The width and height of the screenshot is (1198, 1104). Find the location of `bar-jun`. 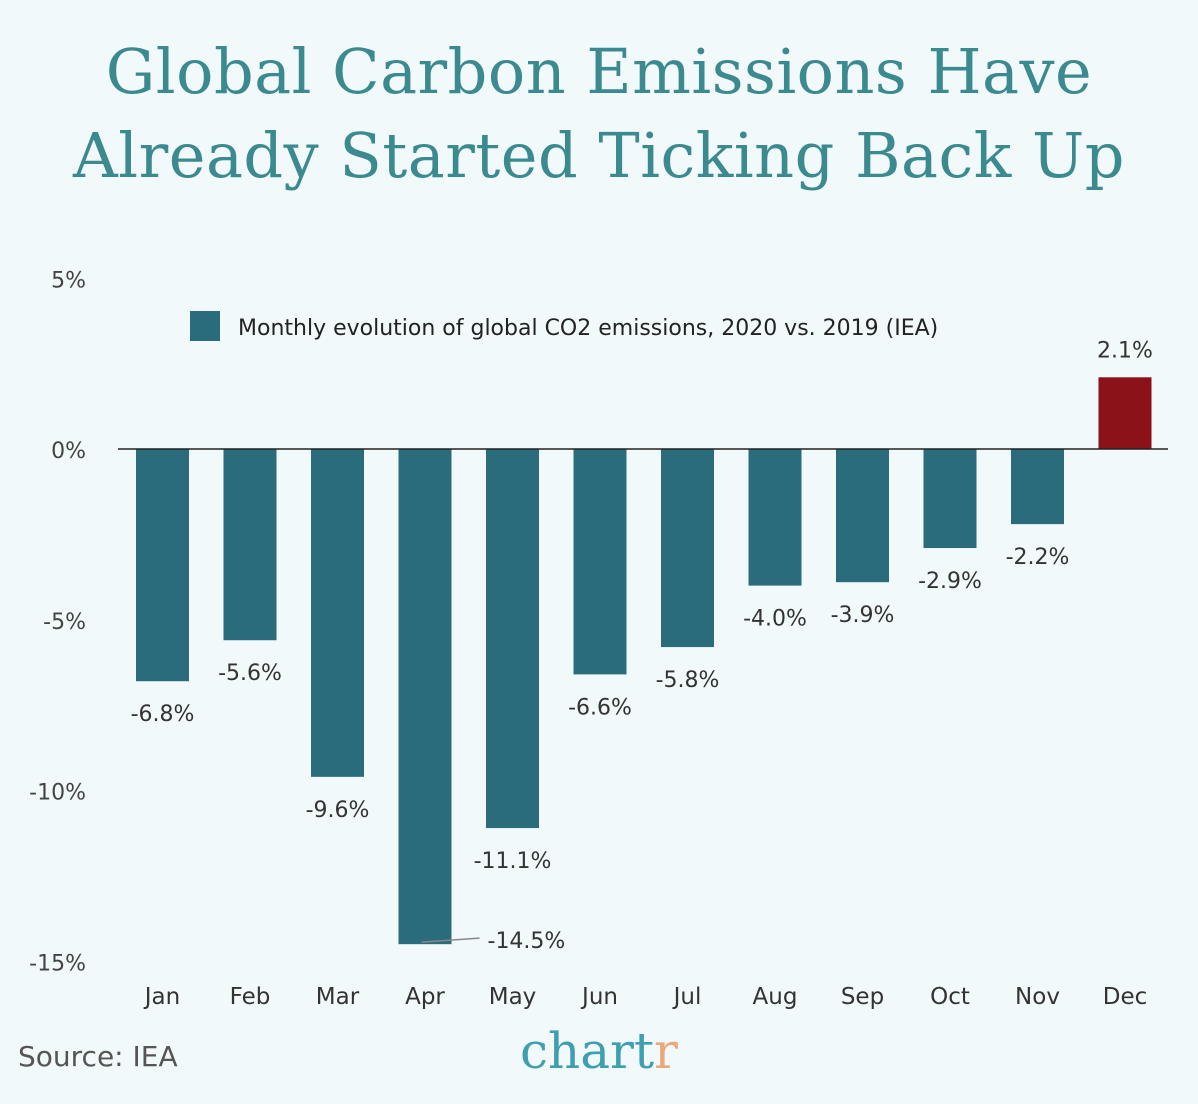

bar-jun is located at coordinates (600, 562).